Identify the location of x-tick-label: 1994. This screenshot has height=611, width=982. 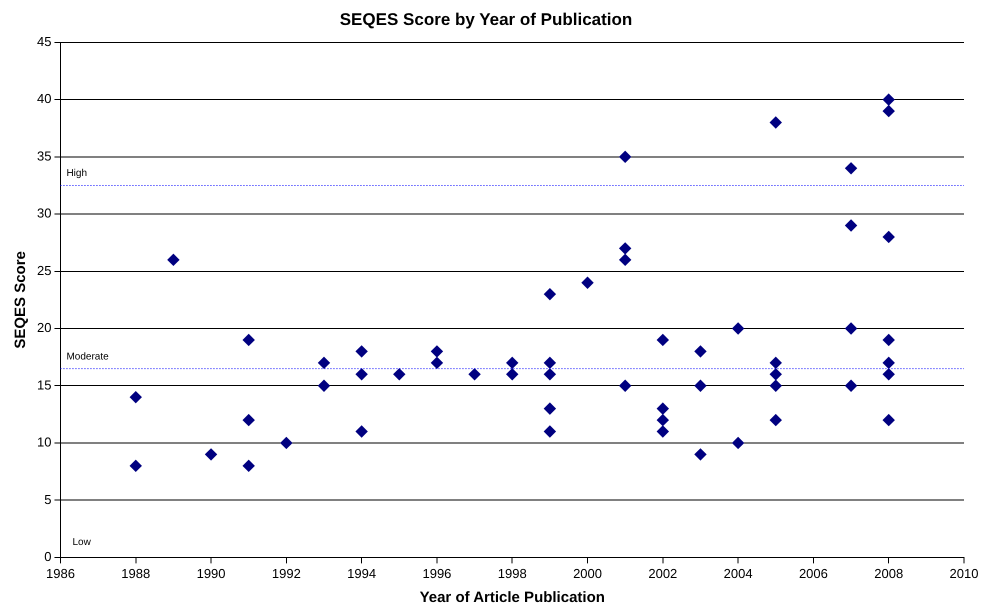
(361, 573).